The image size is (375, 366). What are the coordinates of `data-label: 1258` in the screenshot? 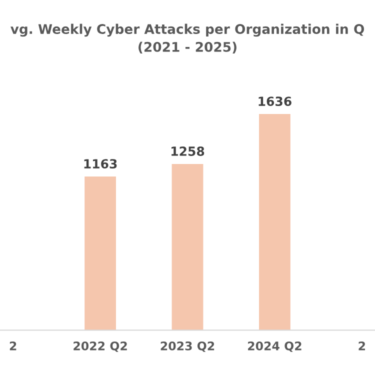 It's located at (188, 151).